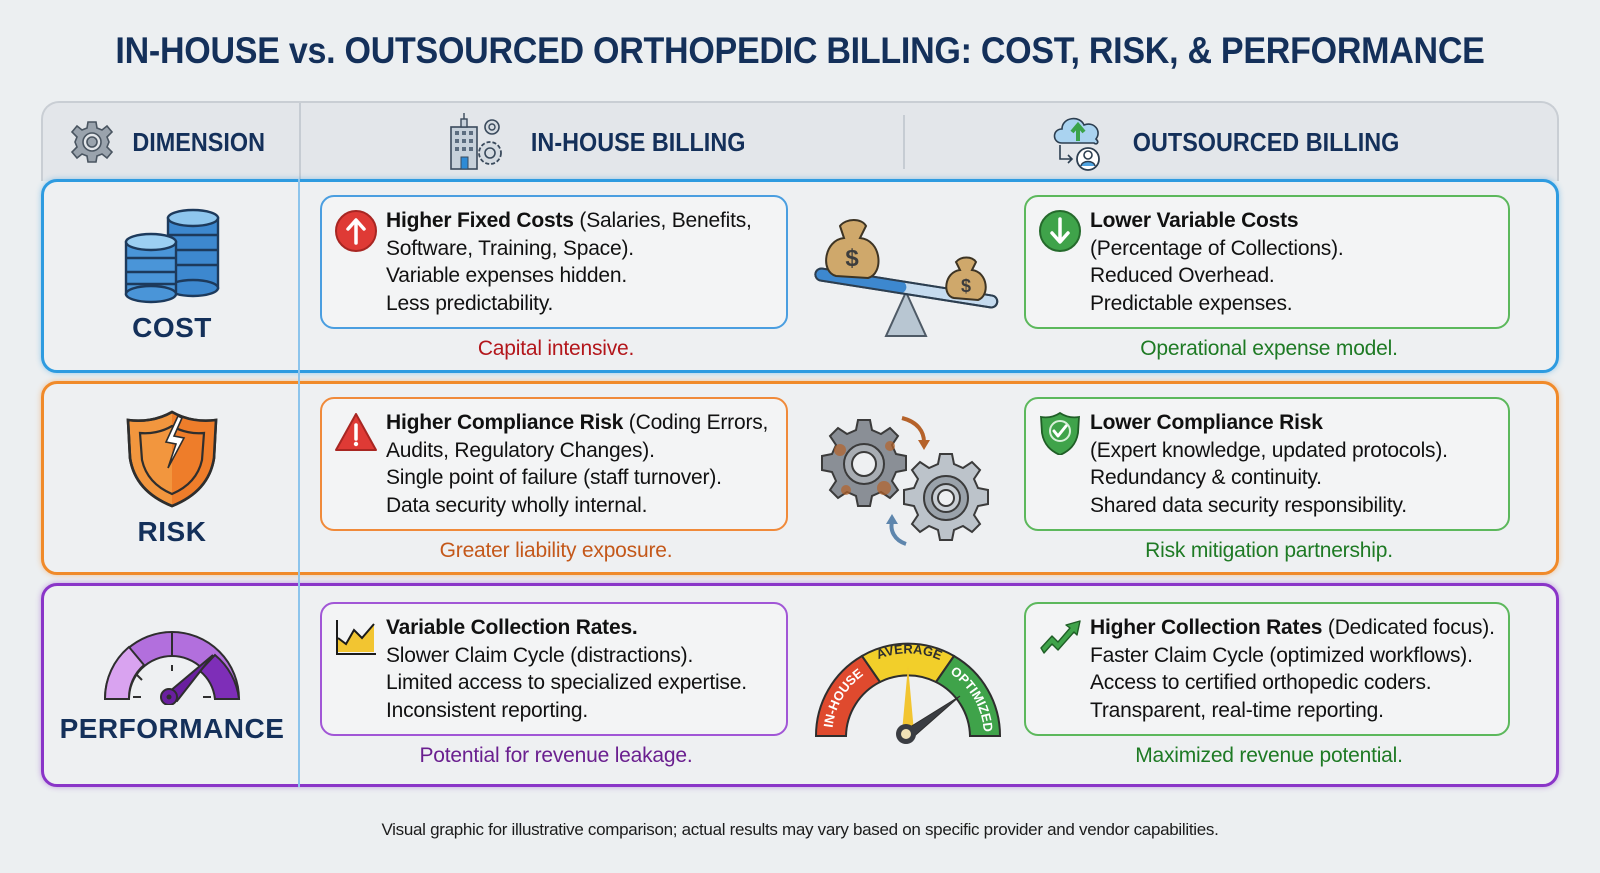  I want to click on header-dimension-label: DIMENSION, so click(199, 141).